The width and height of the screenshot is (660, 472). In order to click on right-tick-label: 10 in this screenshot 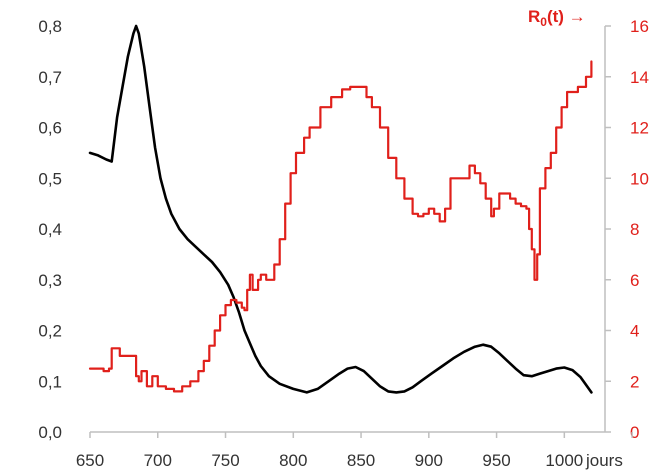, I will do `click(639, 178)`.